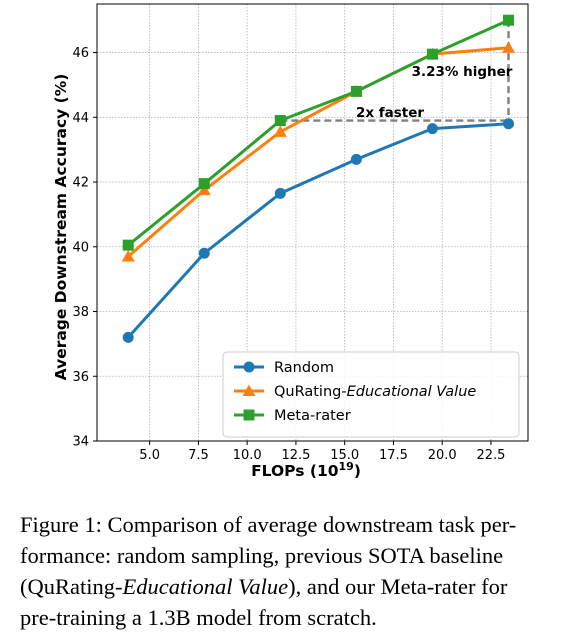 Image resolution: width=583 pixels, height=635 pixels. What do you see at coordinates (395, 72) in the screenshot?
I see `reference-lines` at bounding box center [395, 72].